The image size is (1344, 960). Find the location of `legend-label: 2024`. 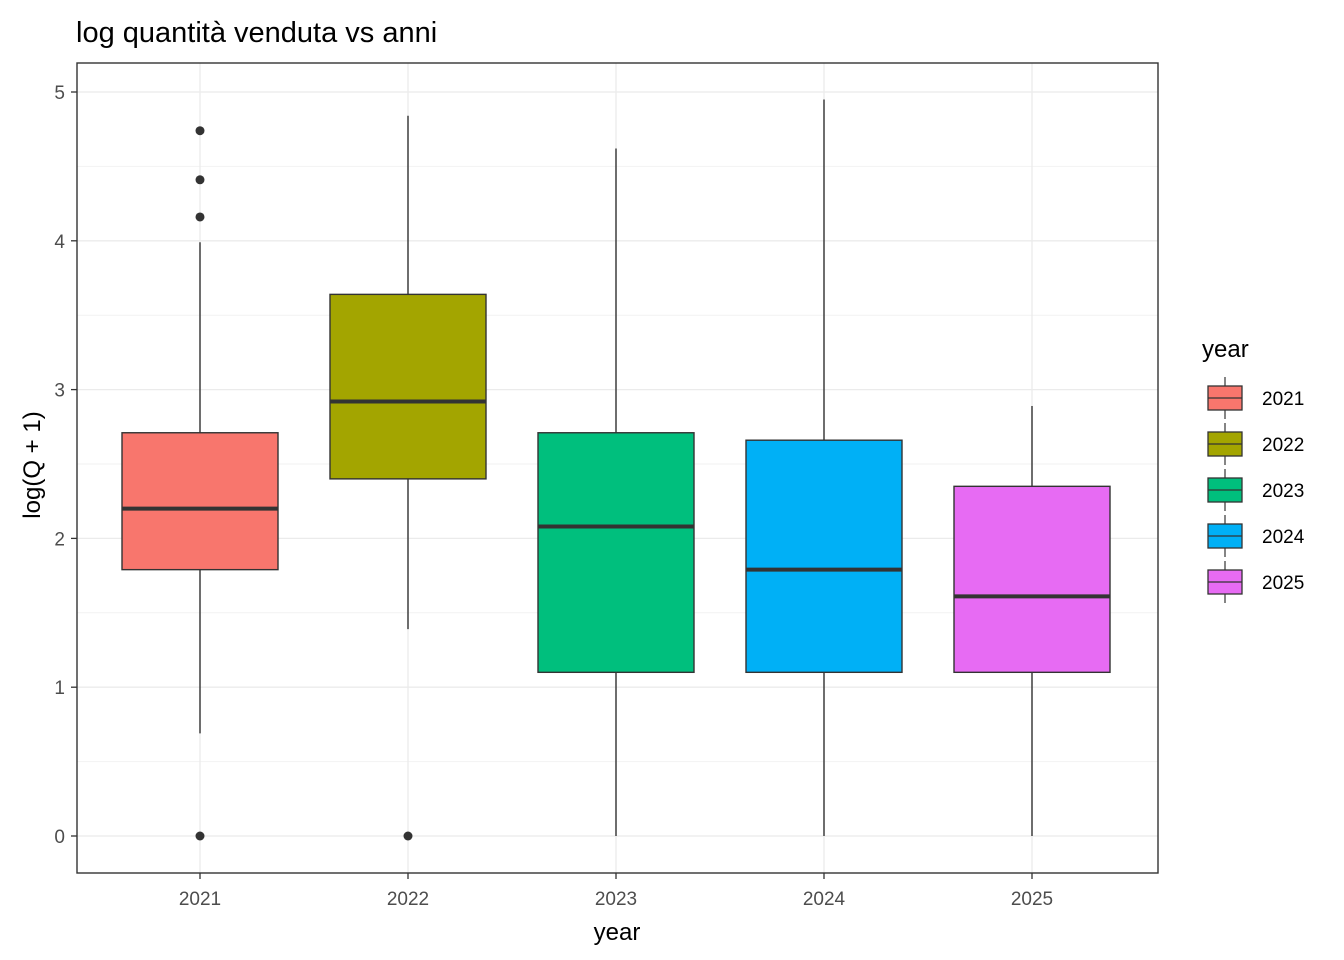

legend-label: 2024 is located at coordinates (1283, 537).